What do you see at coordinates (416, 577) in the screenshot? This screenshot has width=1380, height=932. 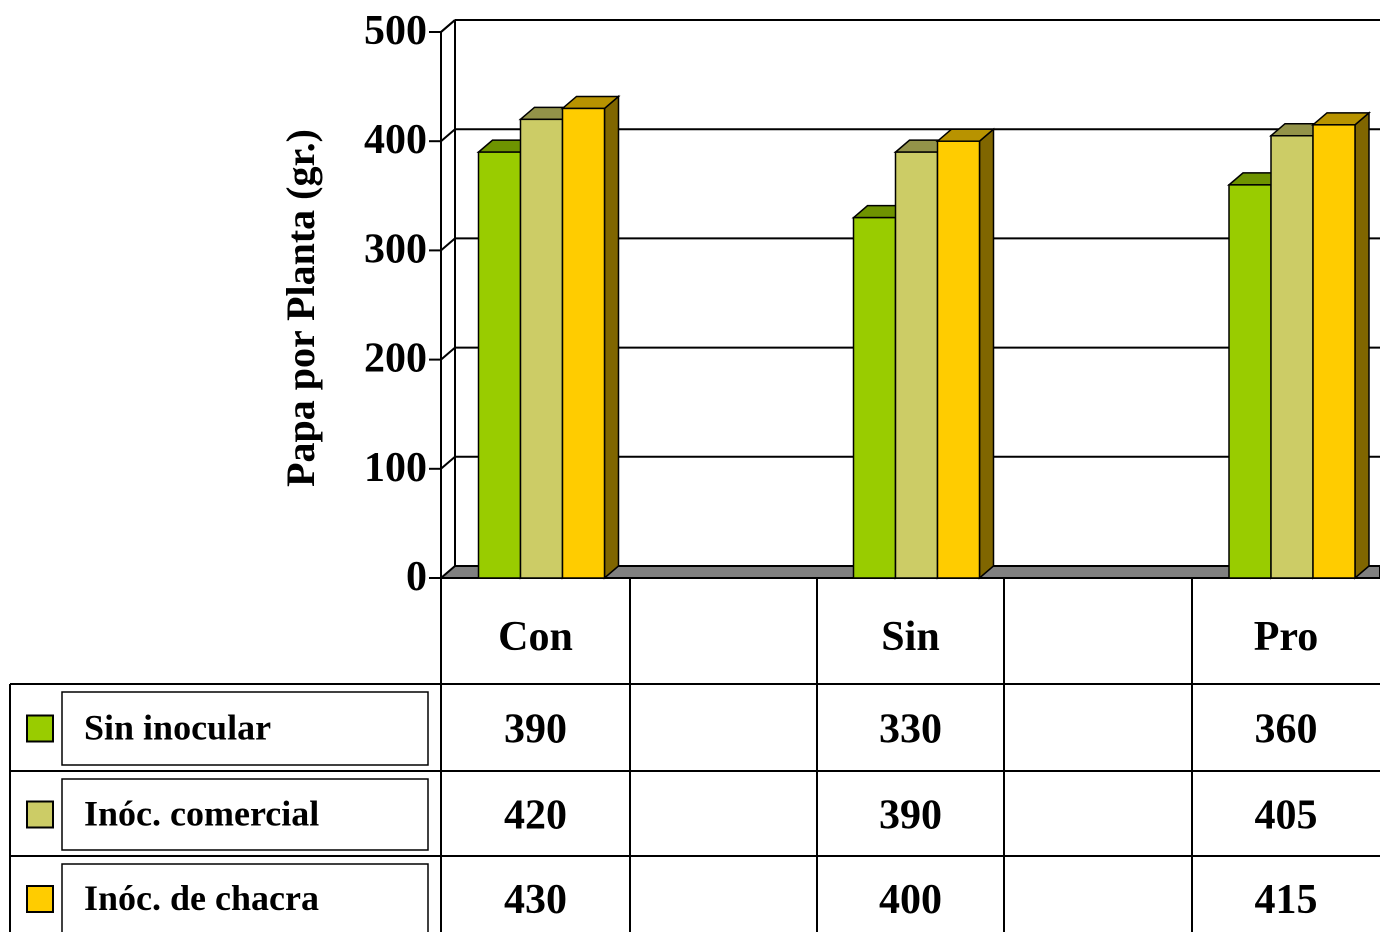 I see `y-tick-label: 0` at bounding box center [416, 577].